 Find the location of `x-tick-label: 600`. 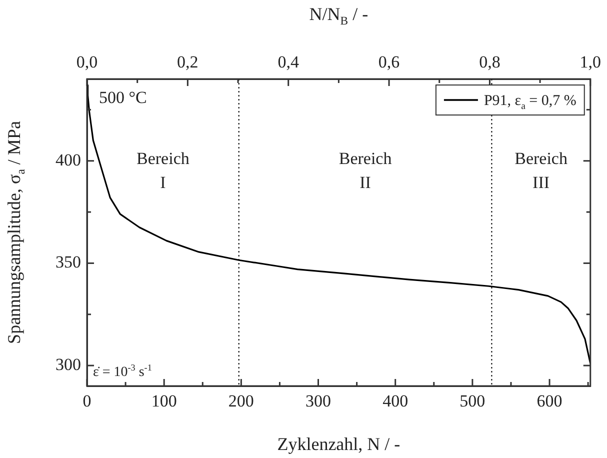

x-tick-label: 600 is located at coordinates (549, 401).